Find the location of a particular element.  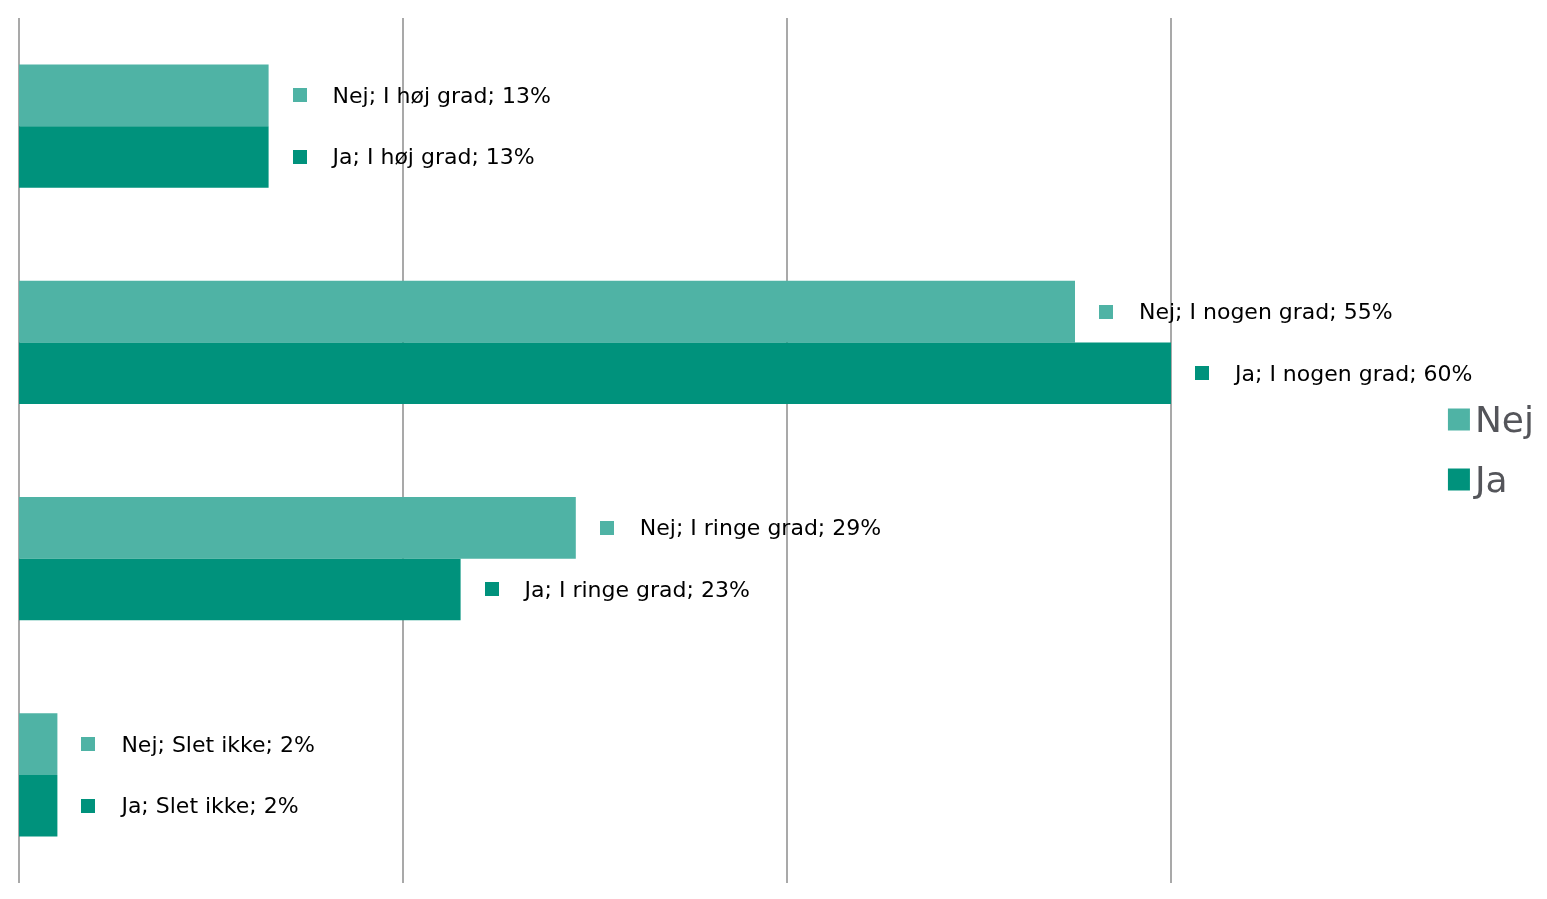

data-label: Nej; I ringe grad; 29% is located at coordinates (760, 528).